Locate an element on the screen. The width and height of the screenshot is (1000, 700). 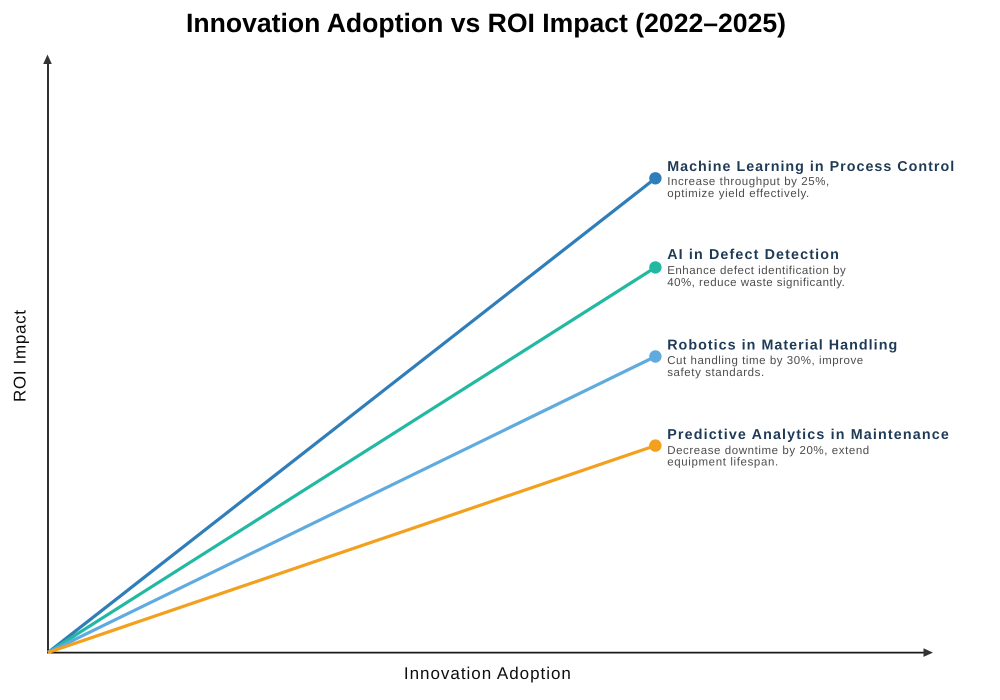
svg-text: Innovation Adoption is located at coordinates (487, 673).